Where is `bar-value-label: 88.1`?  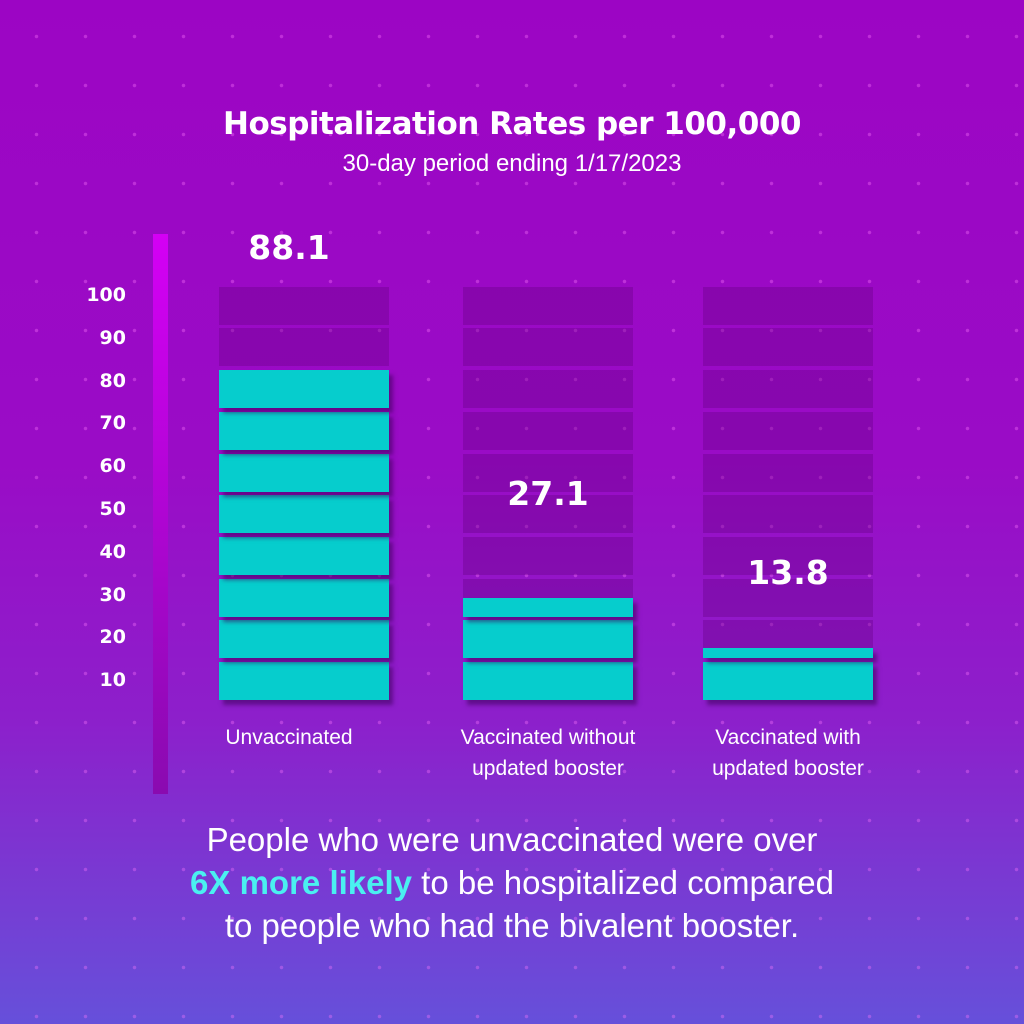
bar-value-label: 88.1 is located at coordinates (289, 247).